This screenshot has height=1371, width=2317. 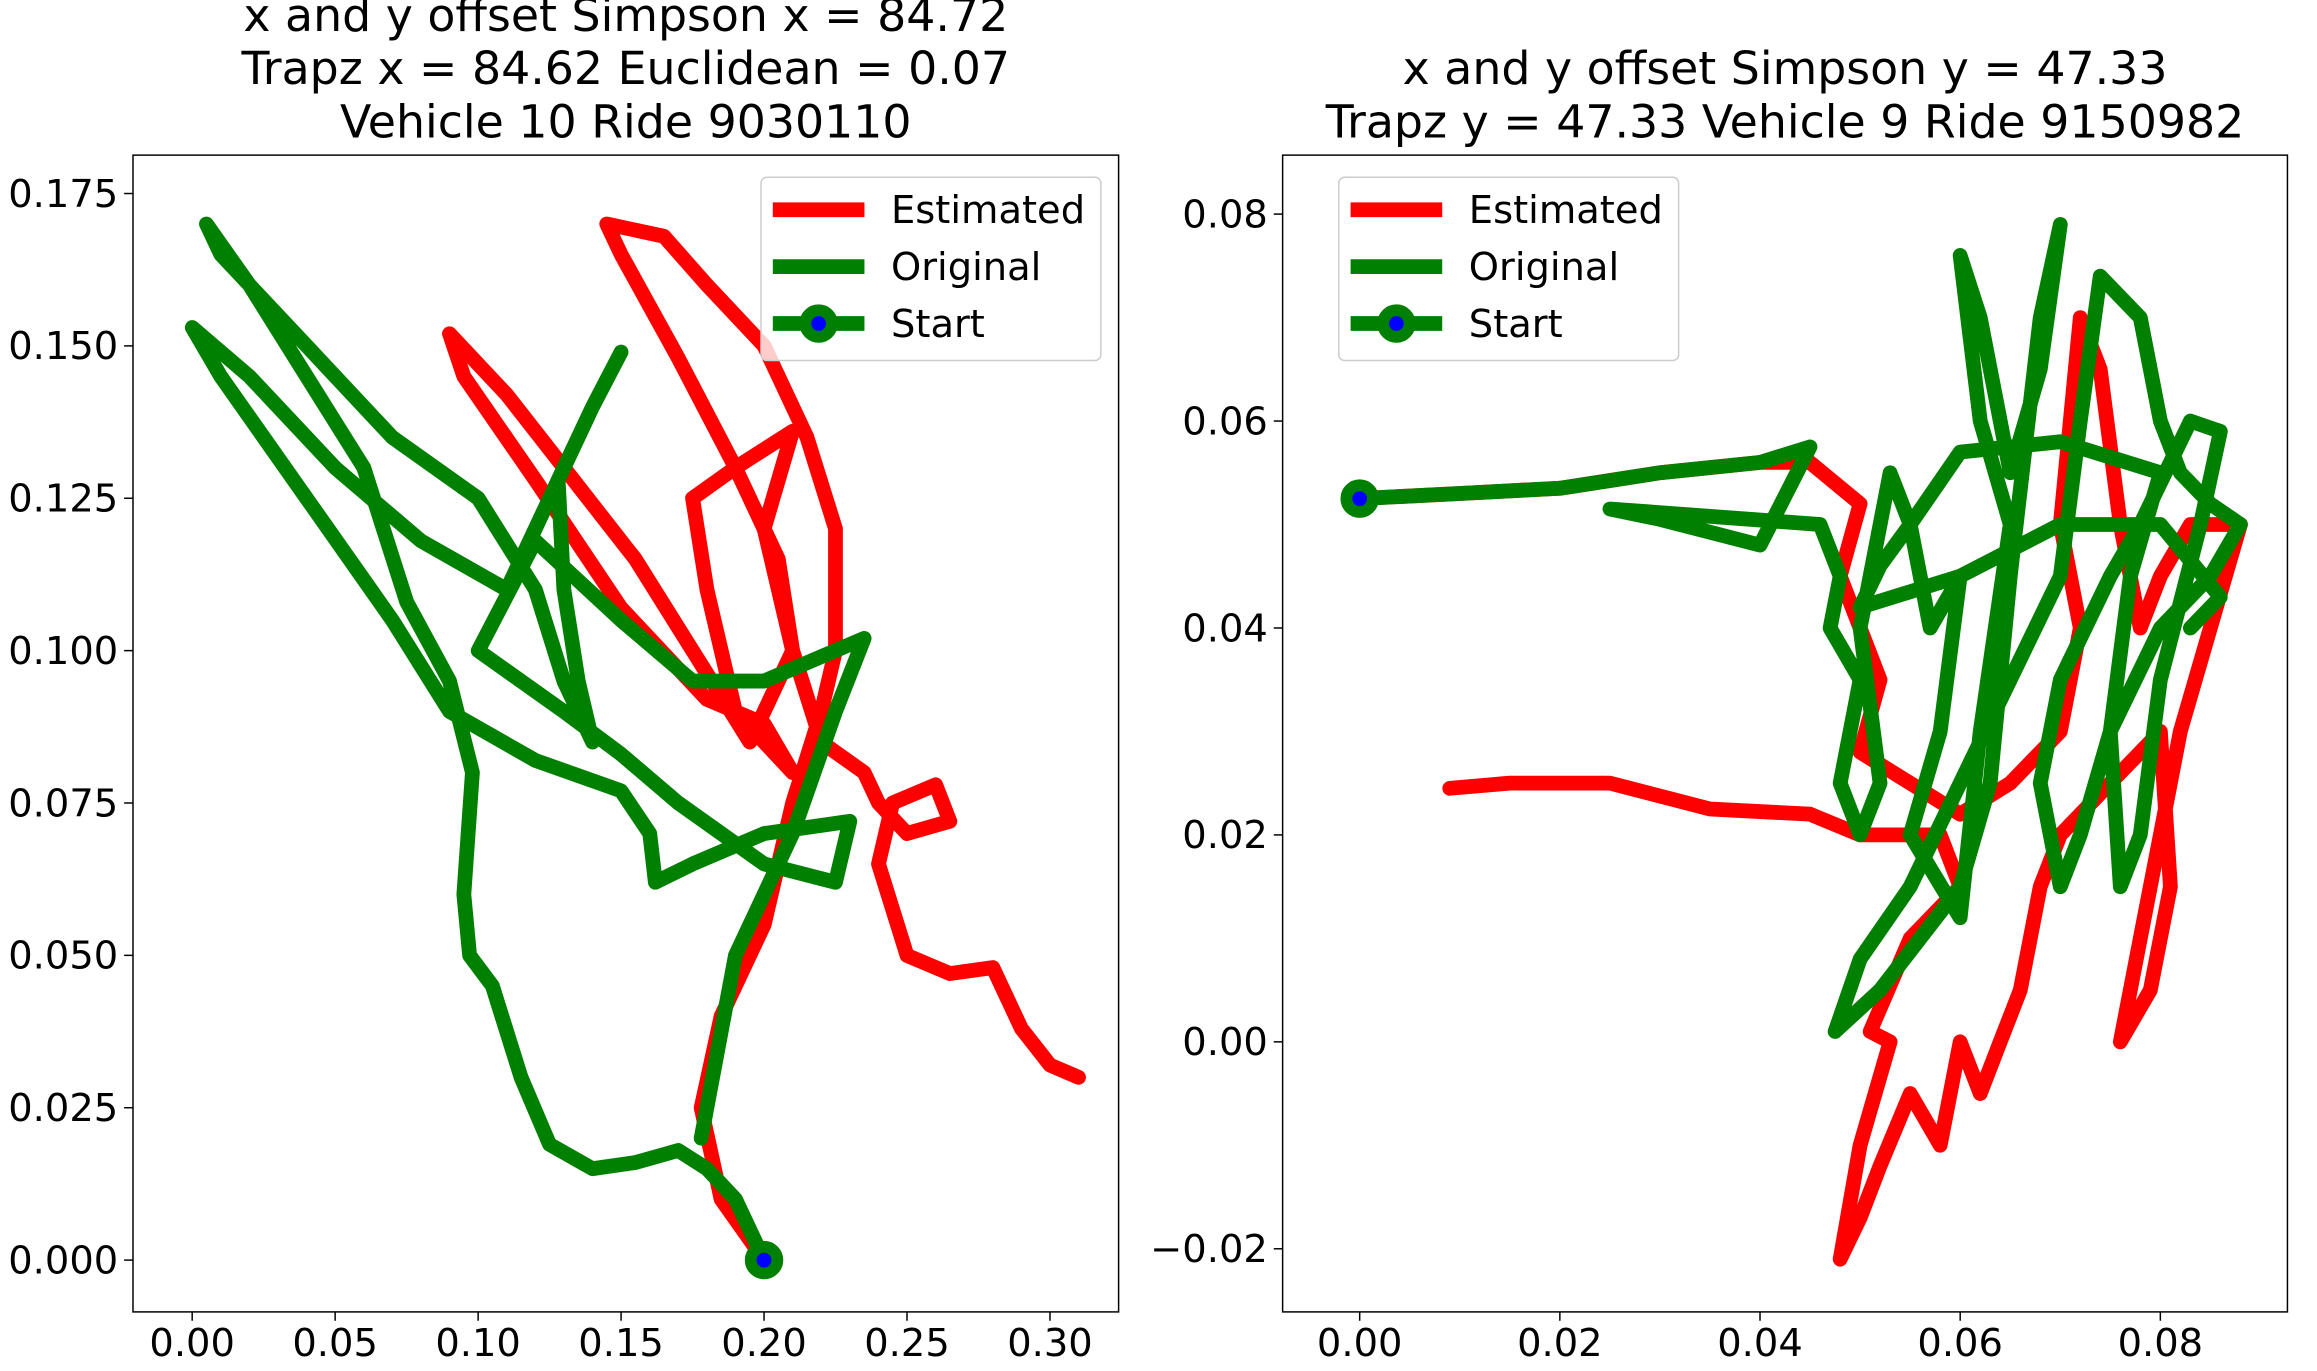 I want to click on x-tick-label: 0.02, so click(x=1560, y=1343).